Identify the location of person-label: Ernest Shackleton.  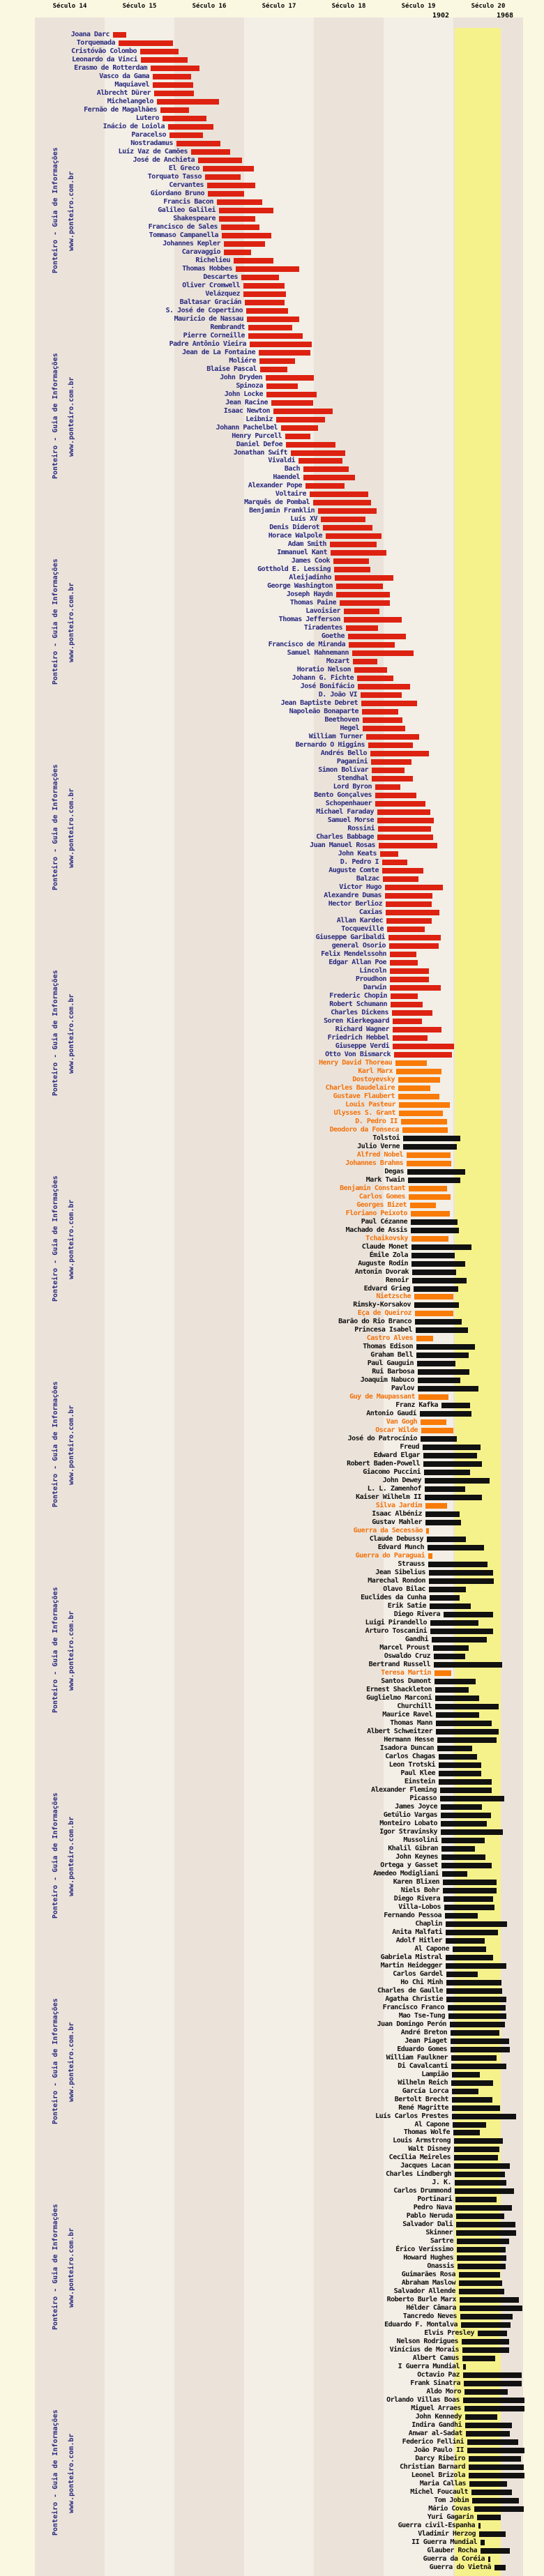
(399, 1690).